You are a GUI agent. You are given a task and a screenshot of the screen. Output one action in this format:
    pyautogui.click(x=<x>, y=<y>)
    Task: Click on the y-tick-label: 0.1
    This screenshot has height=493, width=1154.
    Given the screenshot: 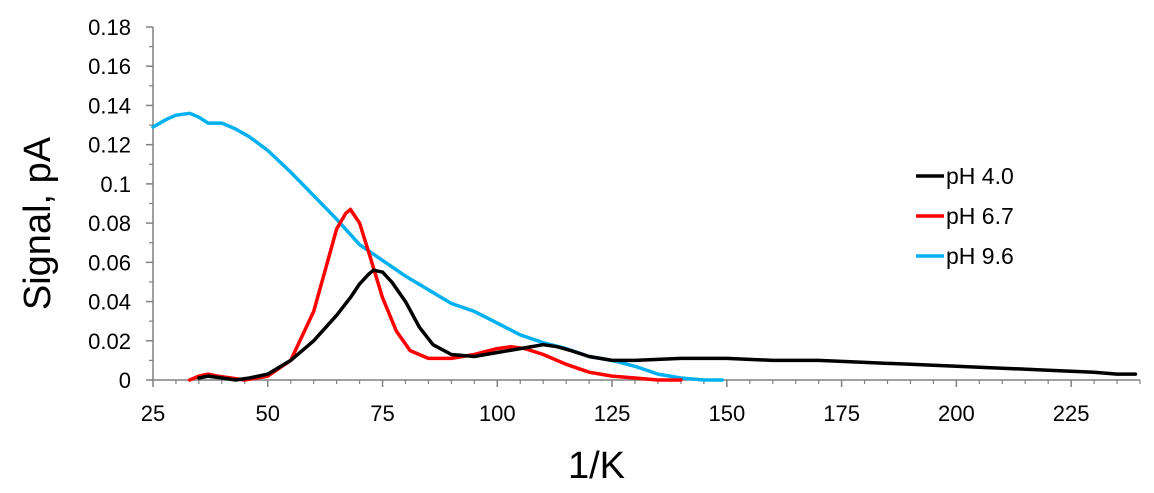 What is the action you would take?
    pyautogui.click(x=115, y=184)
    